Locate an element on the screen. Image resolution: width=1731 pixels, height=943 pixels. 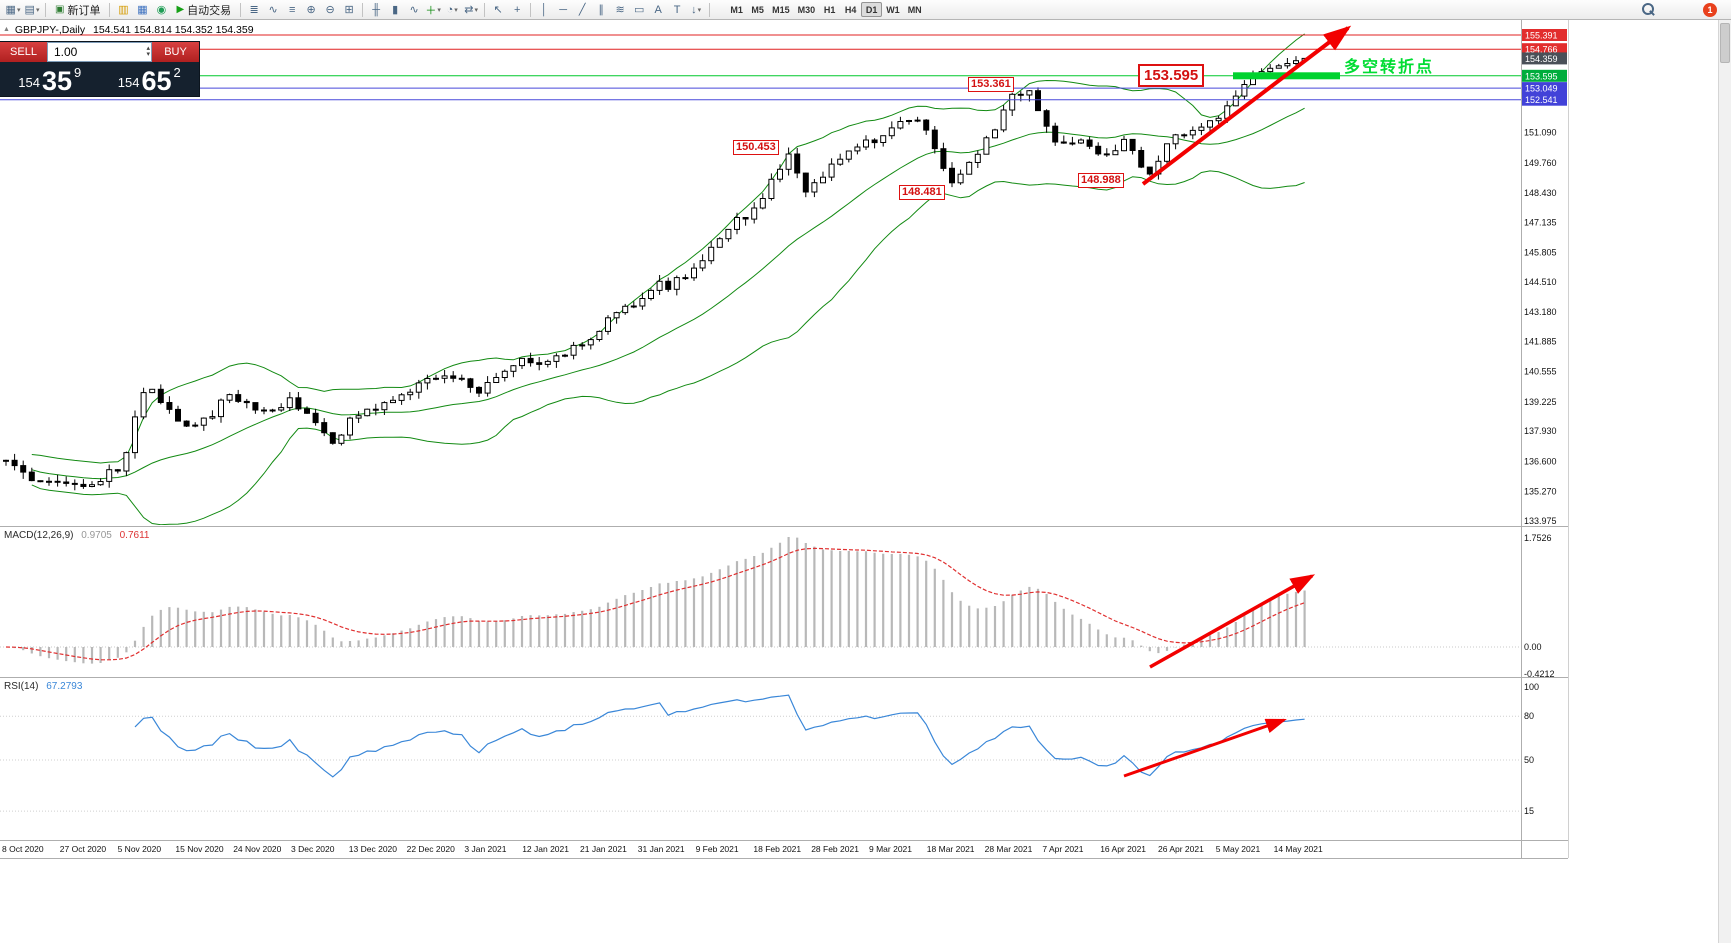
trend-arrows is located at coordinates (1237, 401).